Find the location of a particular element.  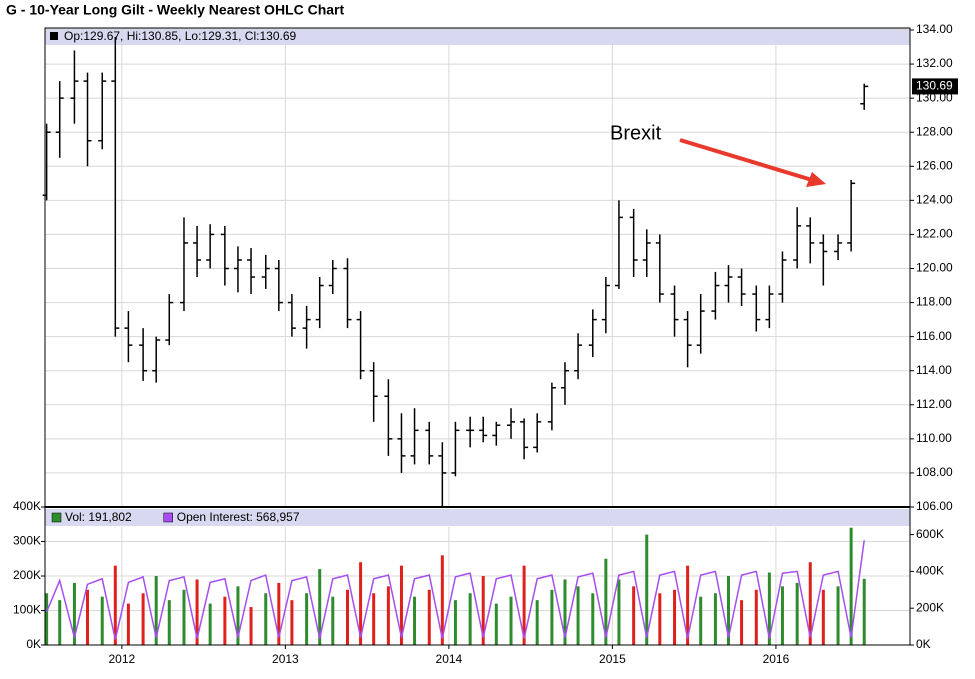

y-tick-label: 118.00 is located at coordinates (934, 302).